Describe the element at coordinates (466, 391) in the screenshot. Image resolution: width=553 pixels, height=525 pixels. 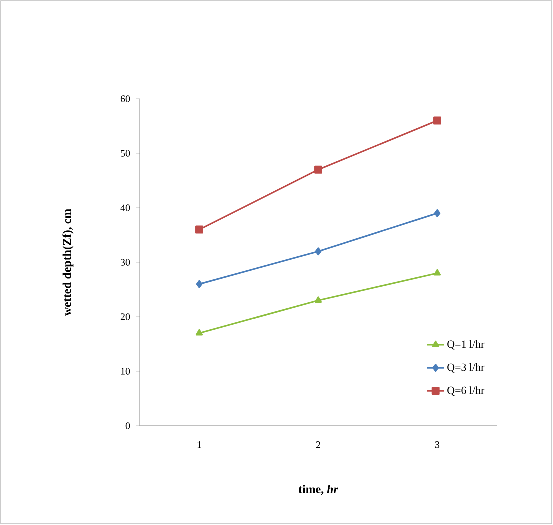
I see `legend-label: Q=6 l/hr` at that location.